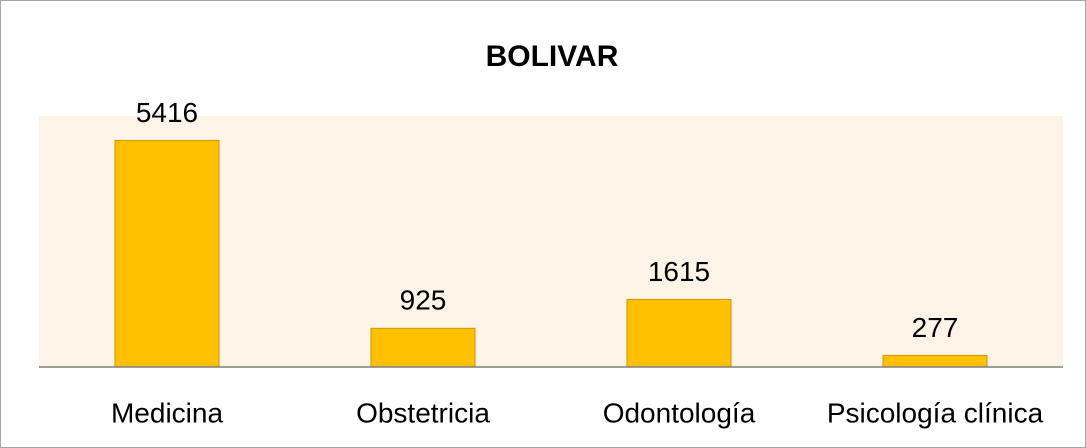 The height and width of the screenshot is (448, 1086). I want to click on x-tick-label: Psicología clínica, so click(935, 412).